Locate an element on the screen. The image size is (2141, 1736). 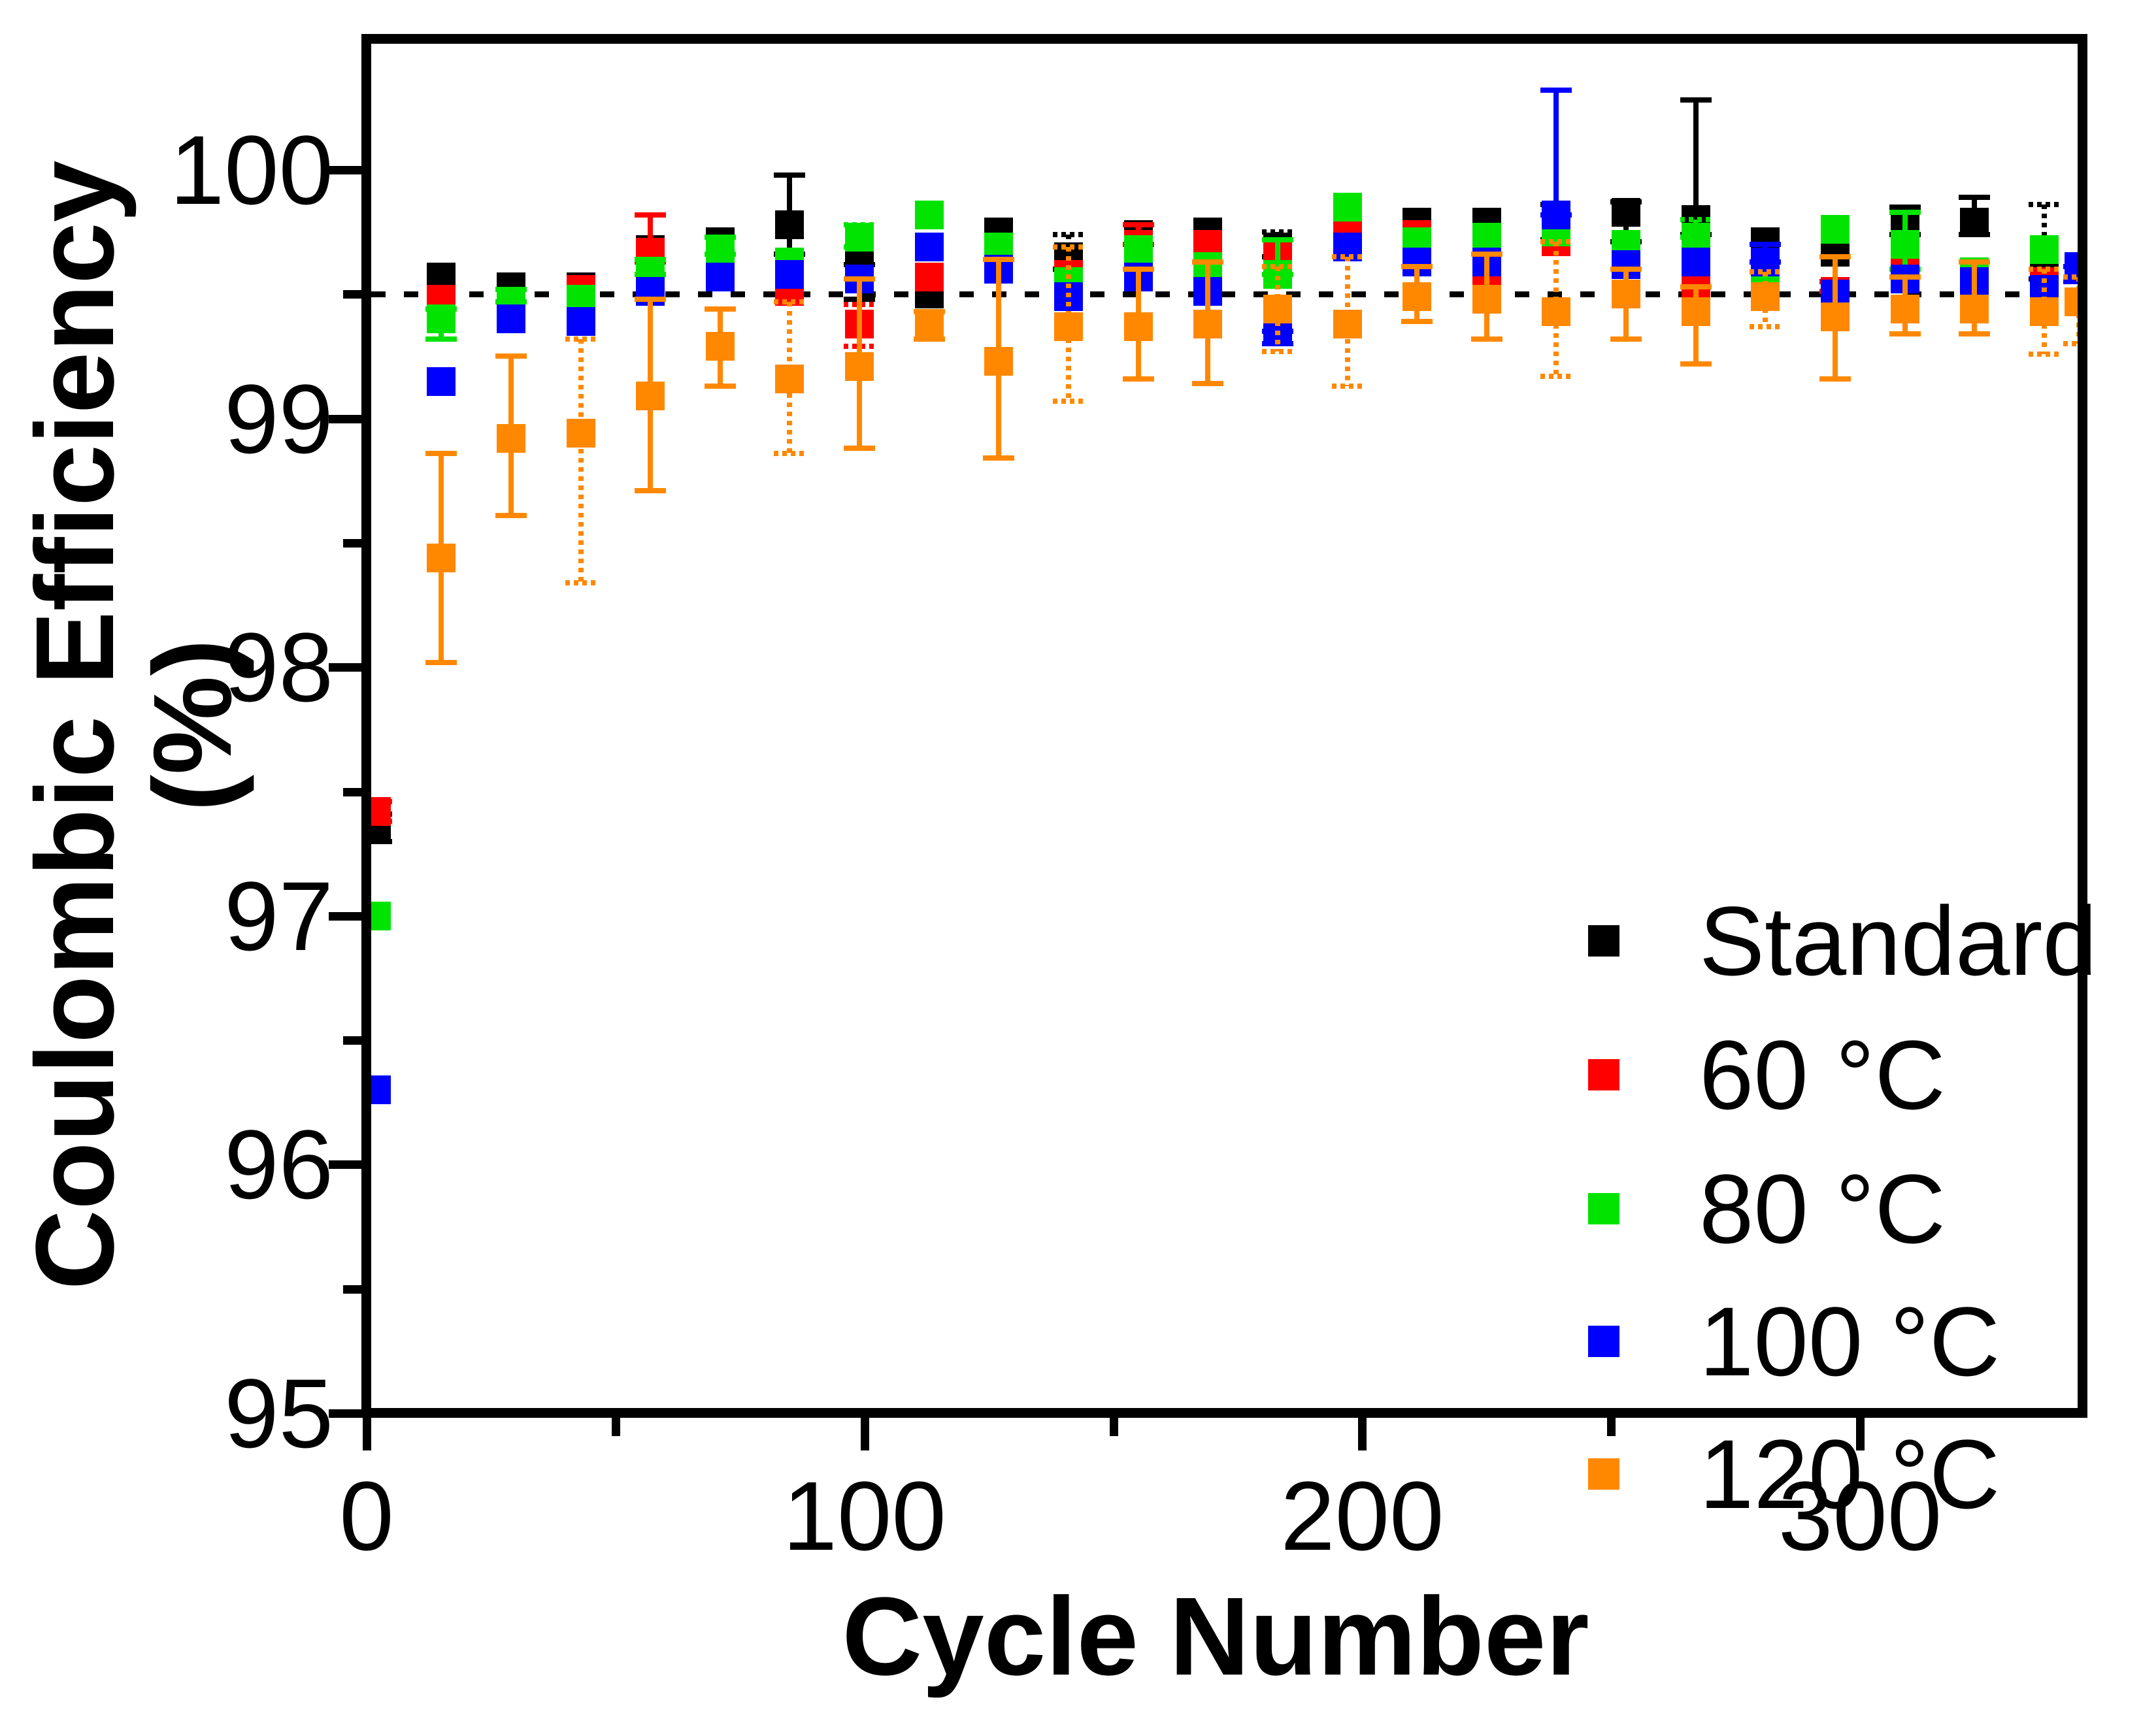
legend-swatch-60C is located at coordinates (1603, 1074).